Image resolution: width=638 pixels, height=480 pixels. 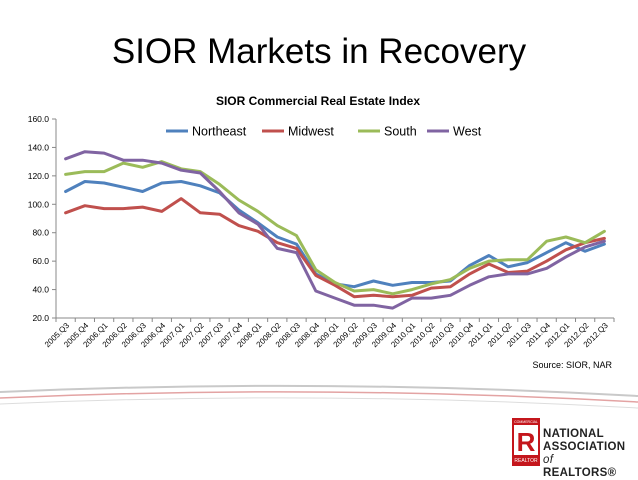 What do you see at coordinates (467, 132) in the screenshot?
I see `legend-label-west: West` at bounding box center [467, 132].